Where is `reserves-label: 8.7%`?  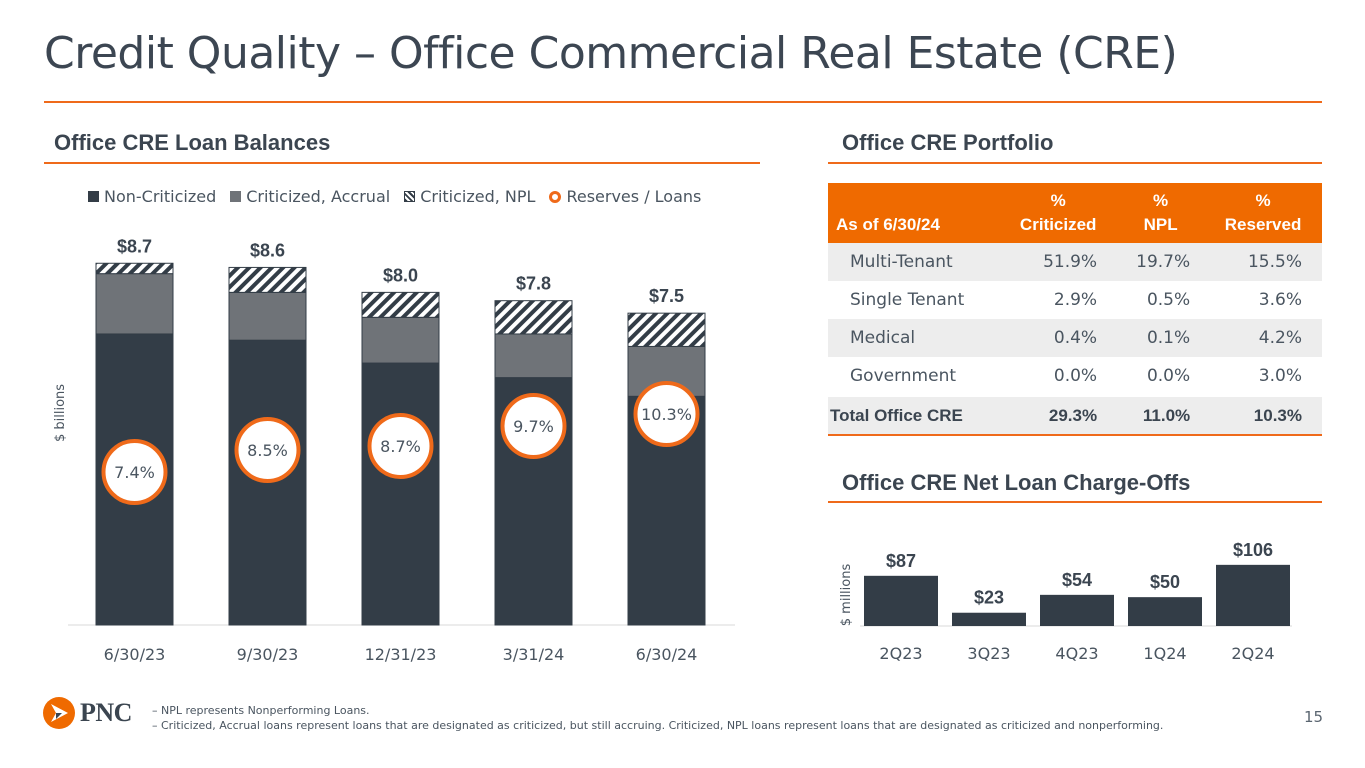
reserves-label: 8.7% is located at coordinates (400, 446).